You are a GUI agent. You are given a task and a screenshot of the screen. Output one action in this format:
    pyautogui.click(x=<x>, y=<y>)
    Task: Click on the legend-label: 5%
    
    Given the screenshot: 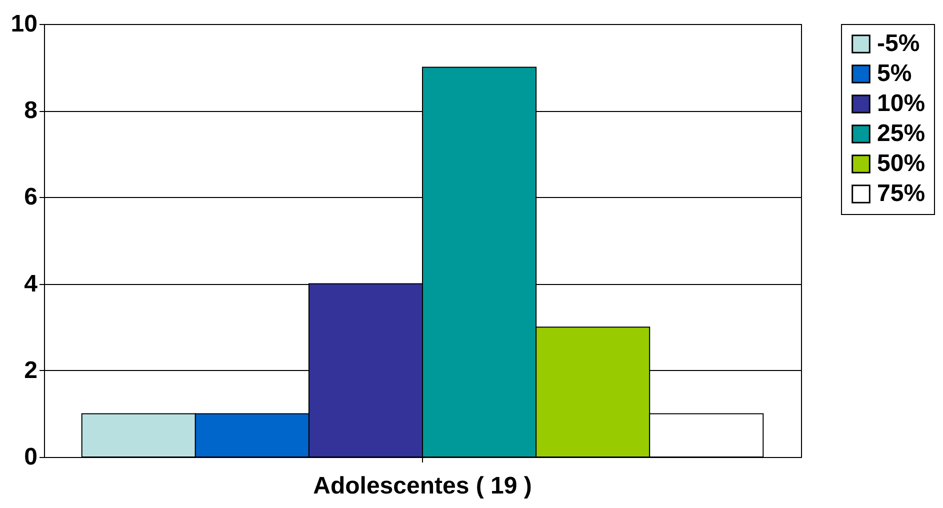 What is the action you would take?
    pyautogui.click(x=894, y=73)
    